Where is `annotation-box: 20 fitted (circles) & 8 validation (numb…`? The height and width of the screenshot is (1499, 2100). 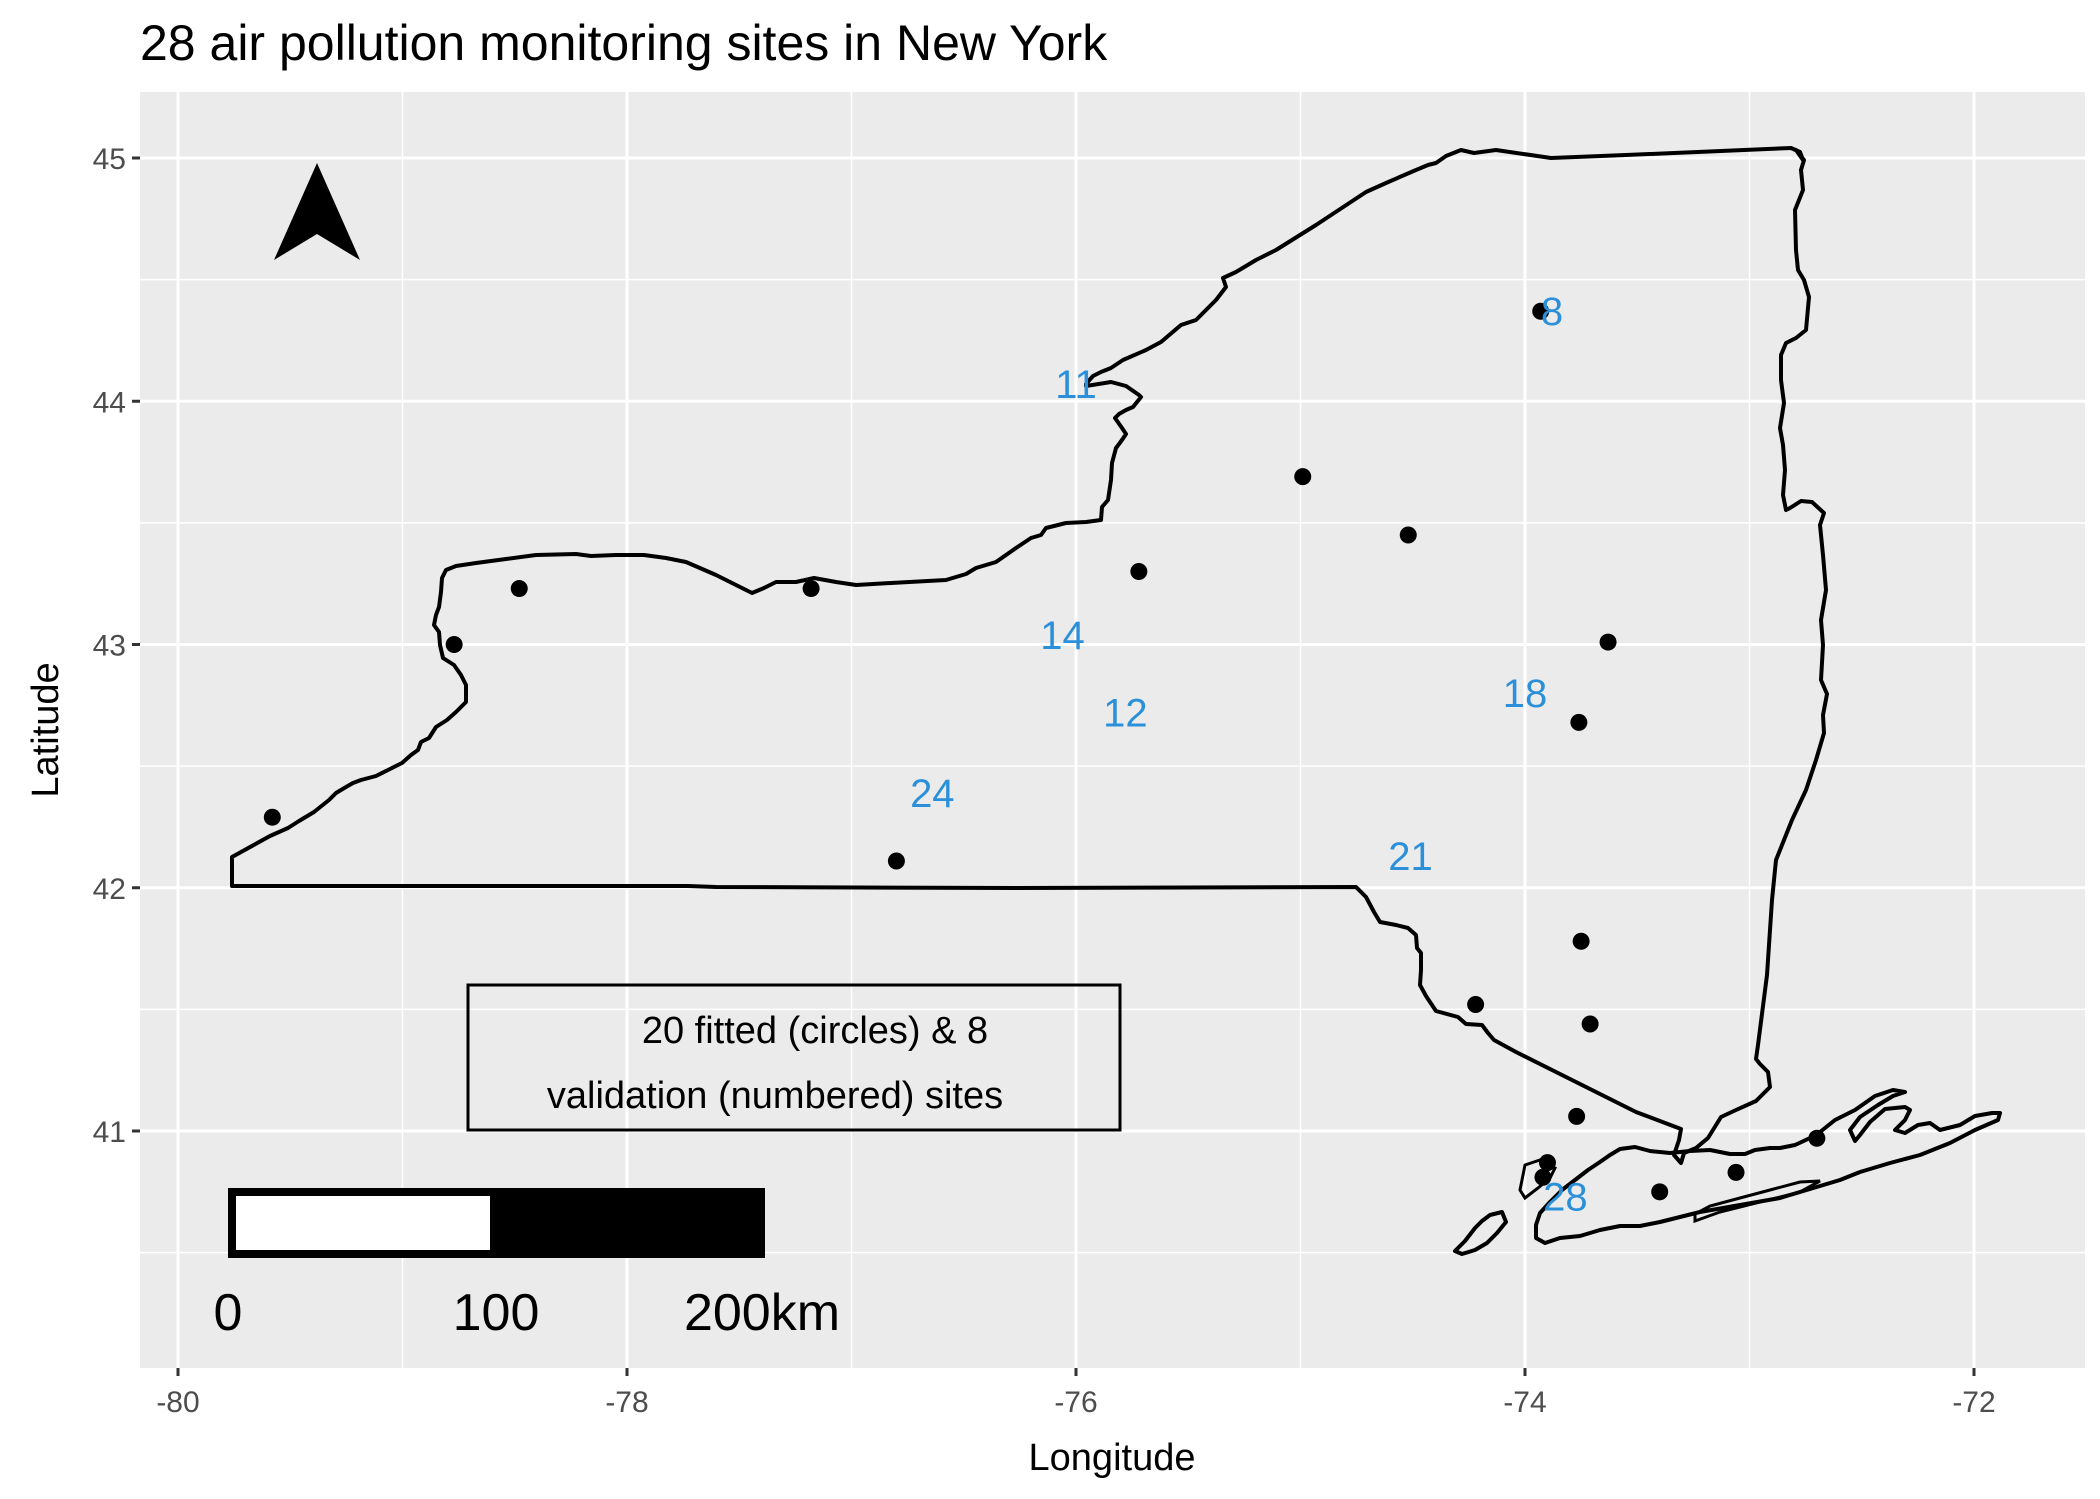 annotation-box: 20 fitted (circles) & 8 validation (numb… is located at coordinates (794, 1057).